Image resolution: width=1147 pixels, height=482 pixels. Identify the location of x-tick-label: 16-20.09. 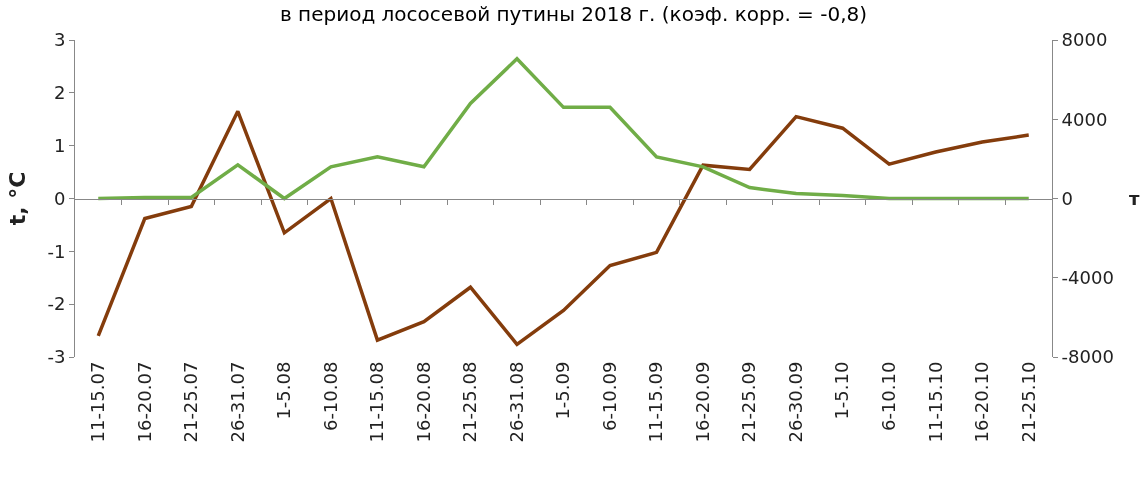
(702, 402).